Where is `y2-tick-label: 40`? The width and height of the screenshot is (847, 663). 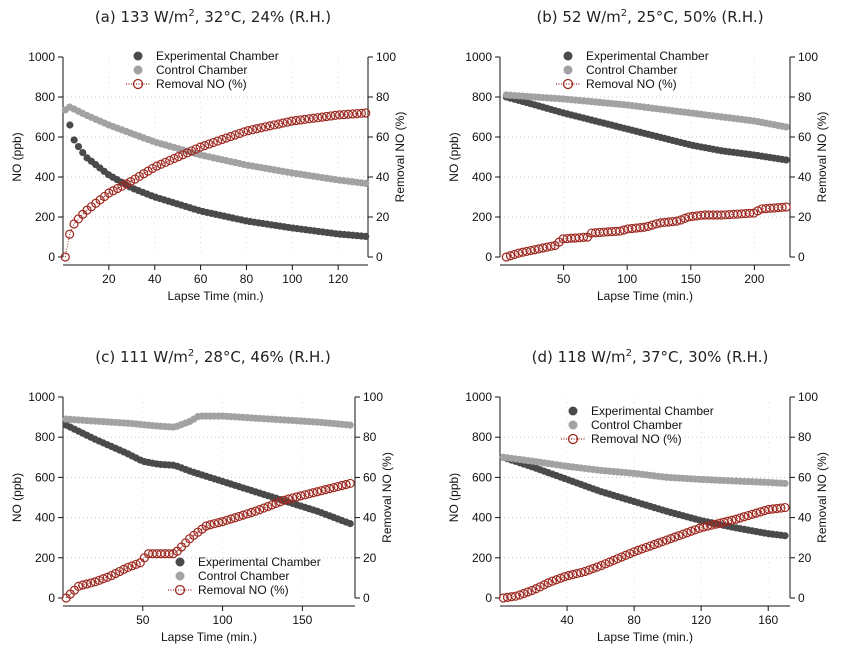 y2-tick-label: 40 is located at coordinates (805, 518).